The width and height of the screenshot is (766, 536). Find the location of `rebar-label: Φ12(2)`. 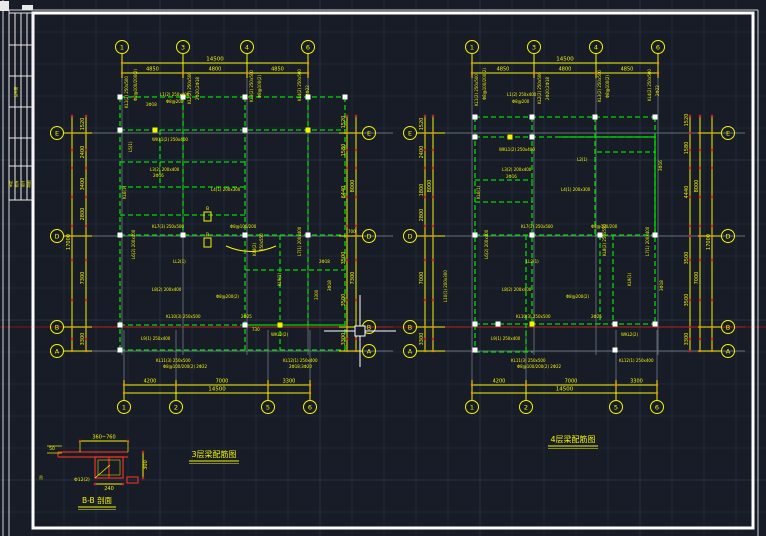

rebar-label: Φ12(2) is located at coordinates (82, 480).